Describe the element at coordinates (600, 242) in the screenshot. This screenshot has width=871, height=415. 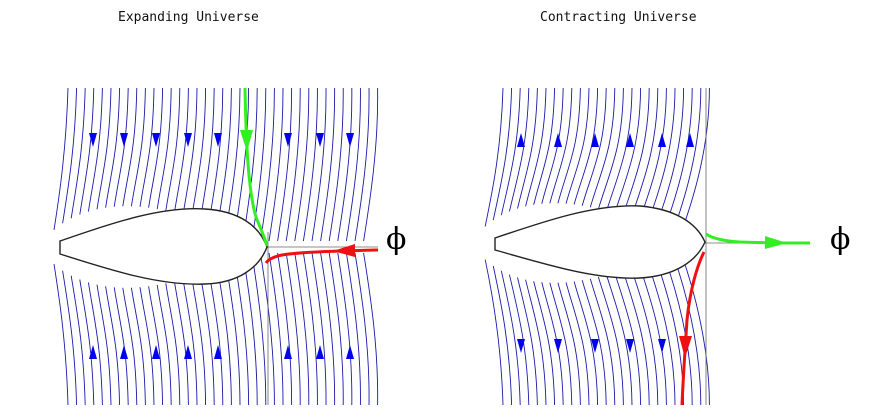
I see `contracting-boundary-lobe` at that location.